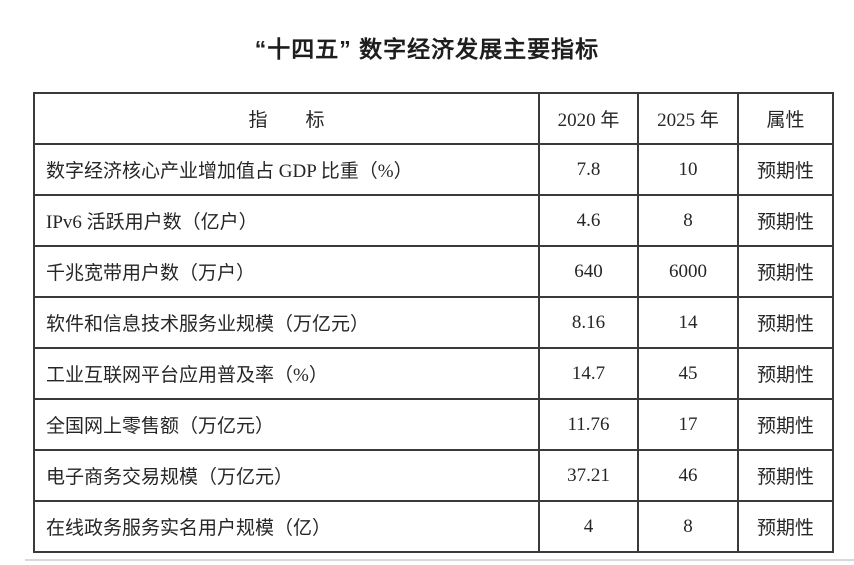 Image resolution: width=854 pixels, height=565 pixels. I want to click on value-2020: 7.8, so click(588, 169).